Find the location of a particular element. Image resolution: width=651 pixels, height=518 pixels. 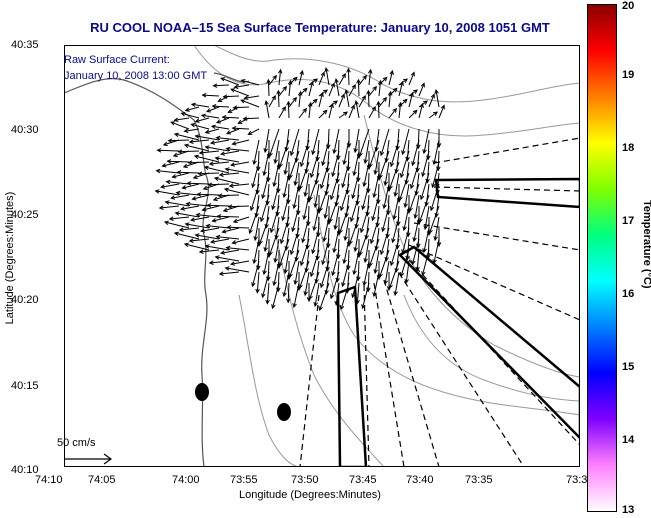

y-tick-label: 40:15 is located at coordinates (25, 386).